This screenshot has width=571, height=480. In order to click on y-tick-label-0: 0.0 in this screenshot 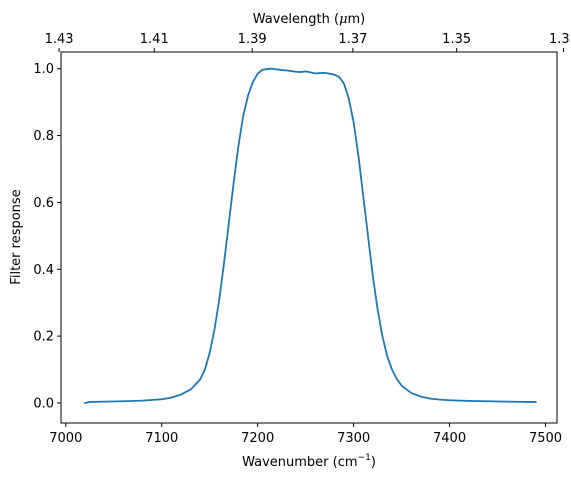, I will do `click(43, 403)`.